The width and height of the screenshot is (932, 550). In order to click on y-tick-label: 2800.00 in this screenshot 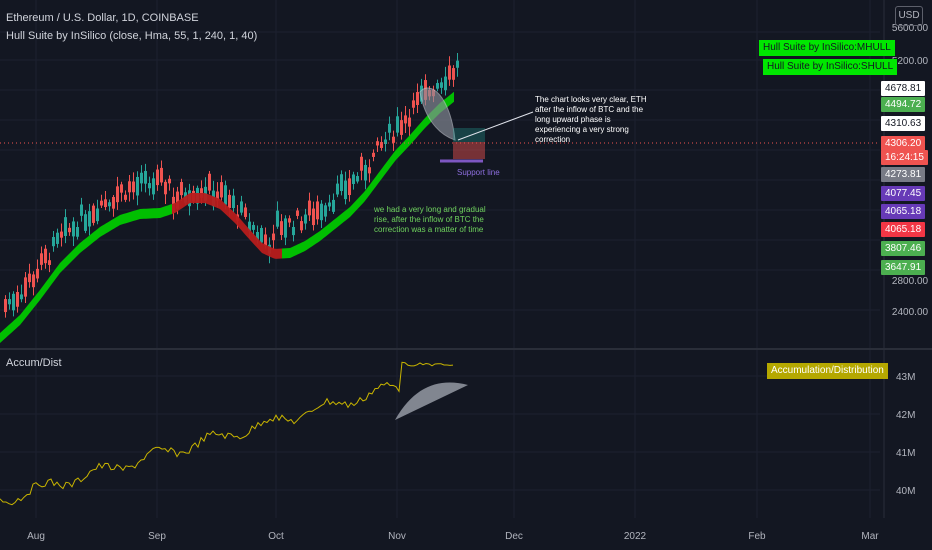, I will do `click(910, 281)`.